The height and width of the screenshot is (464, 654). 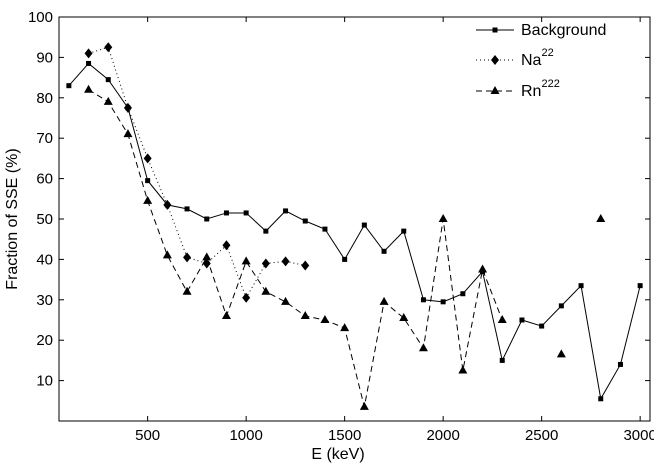 What do you see at coordinates (44, 340) in the screenshot?
I see `y-tick-label: 20` at bounding box center [44, 340].